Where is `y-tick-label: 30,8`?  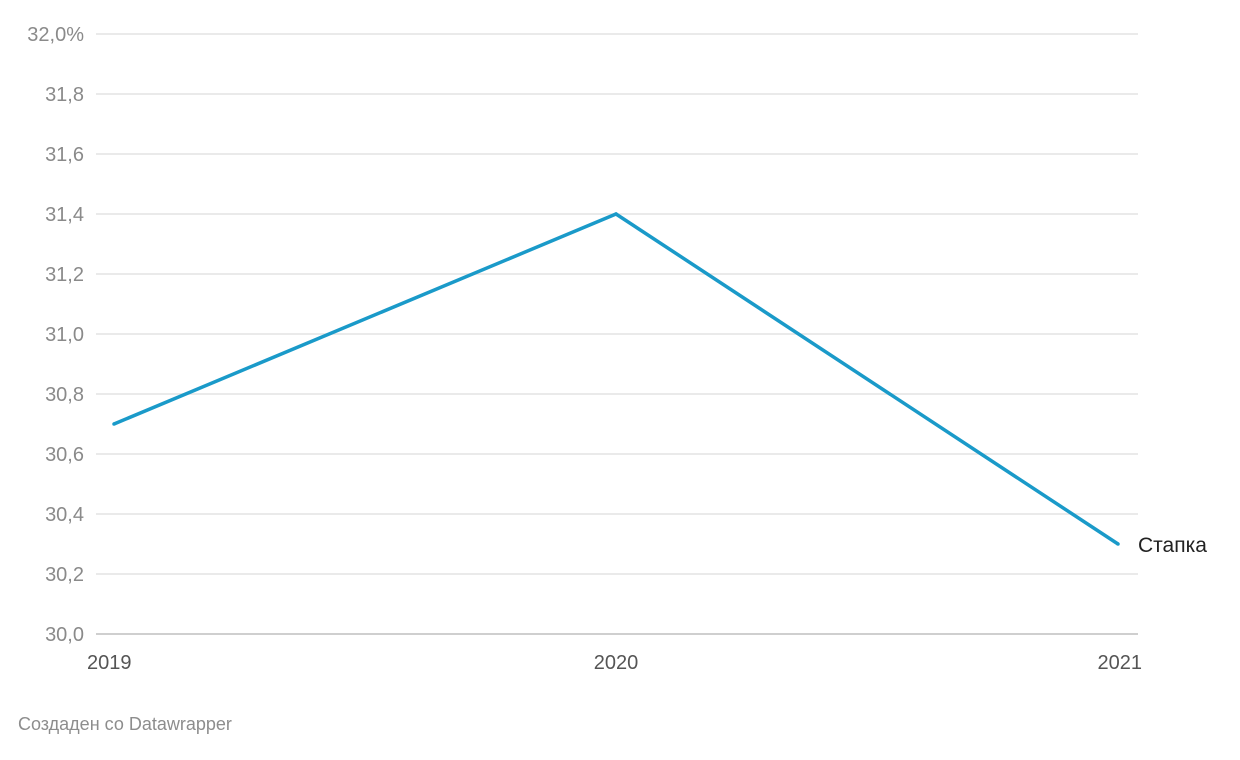 y-tick-label: 30,8 is located at coordinates (64, 395).